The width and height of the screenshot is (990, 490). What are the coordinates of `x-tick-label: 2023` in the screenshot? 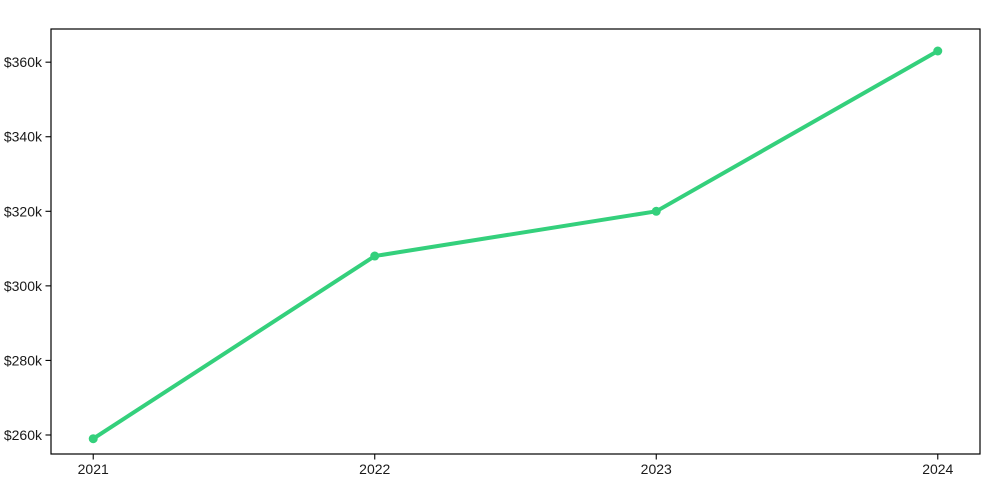 It's located at (656, 469).